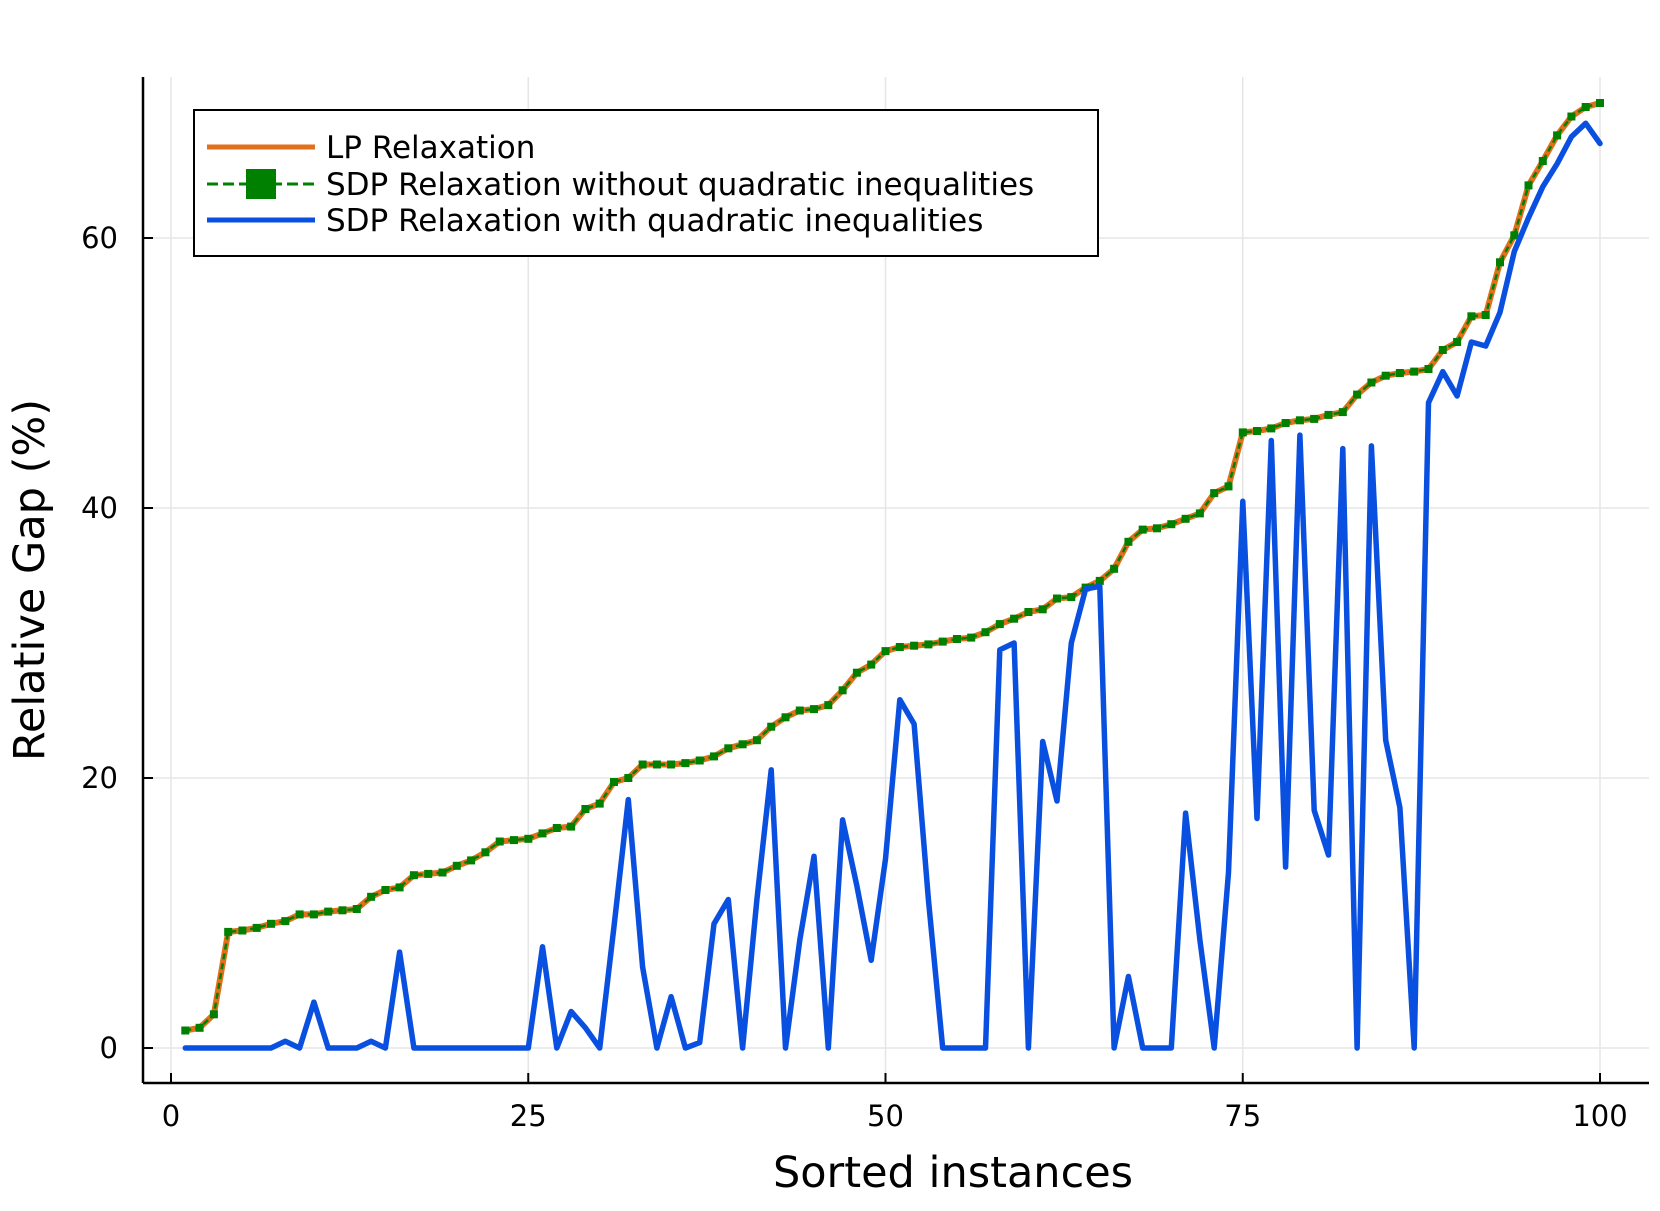 The height and width of the screenshot is (1211, 1660). I want to click on y-axis-title: Relative Gap (%), so click(30, 580).